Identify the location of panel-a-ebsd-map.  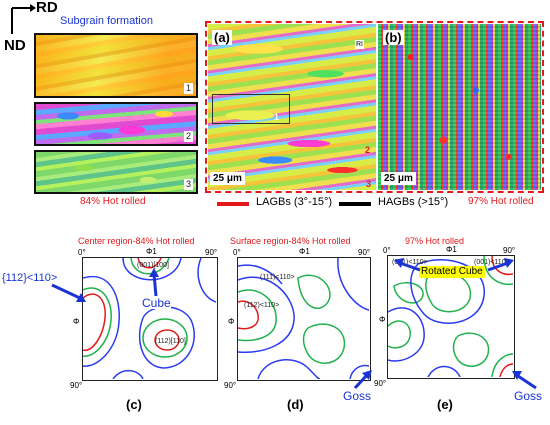
(292, 107).